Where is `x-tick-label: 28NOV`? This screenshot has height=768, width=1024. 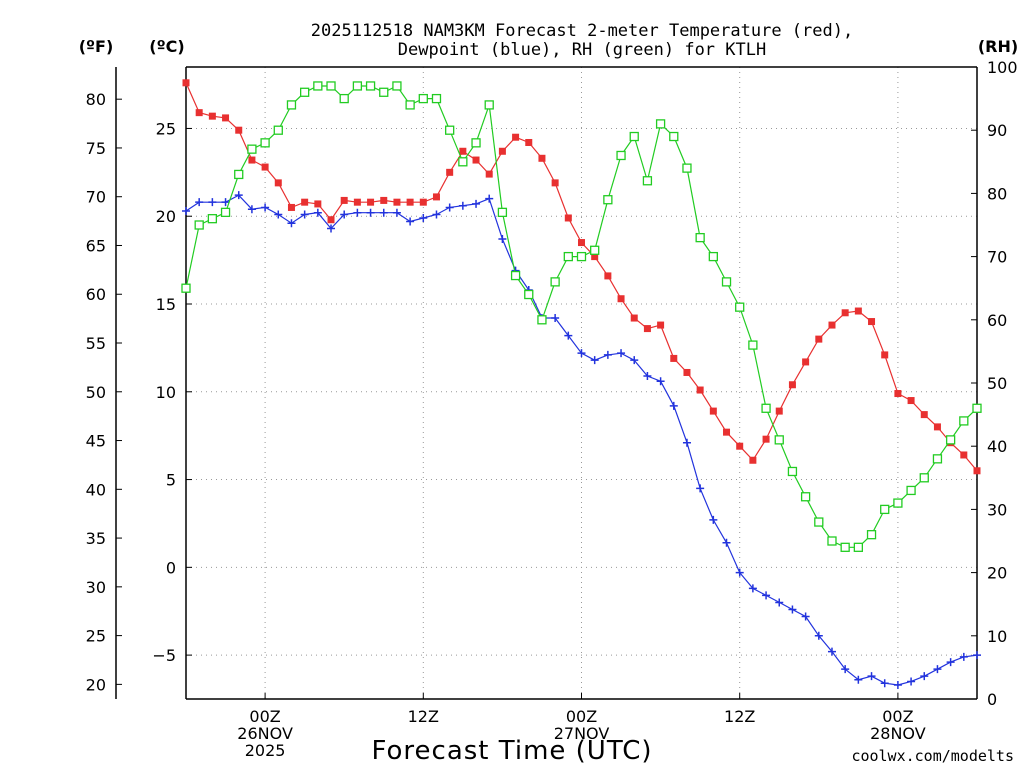 x-tick-label: 28NOV is located at coordinates (898, 733).